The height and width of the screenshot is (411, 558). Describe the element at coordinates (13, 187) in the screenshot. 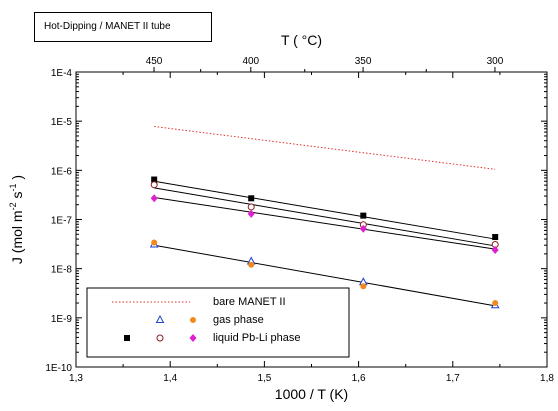

I see `y-axis-title-part: -1` at that location.